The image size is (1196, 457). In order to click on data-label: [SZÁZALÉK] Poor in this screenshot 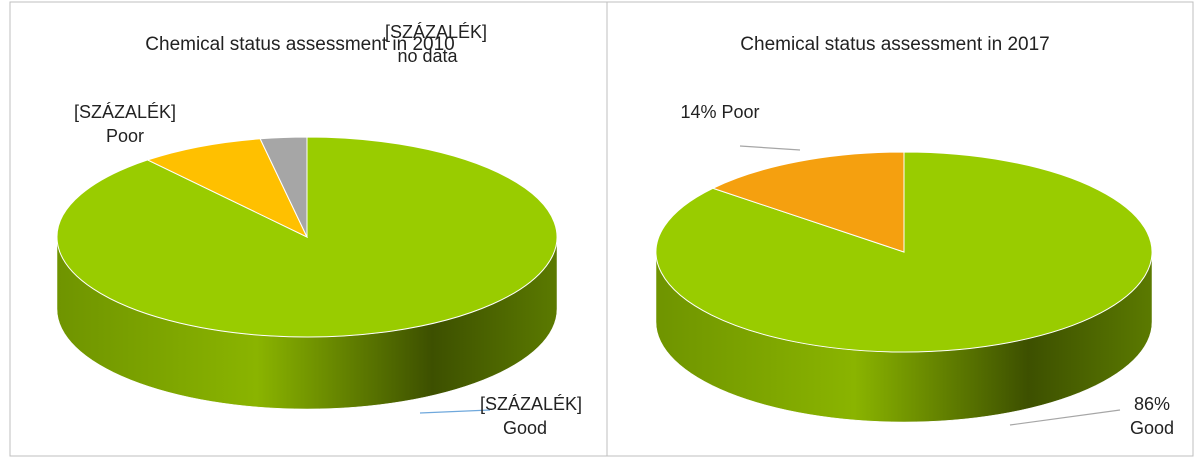, I will do `click(125, 124)`.